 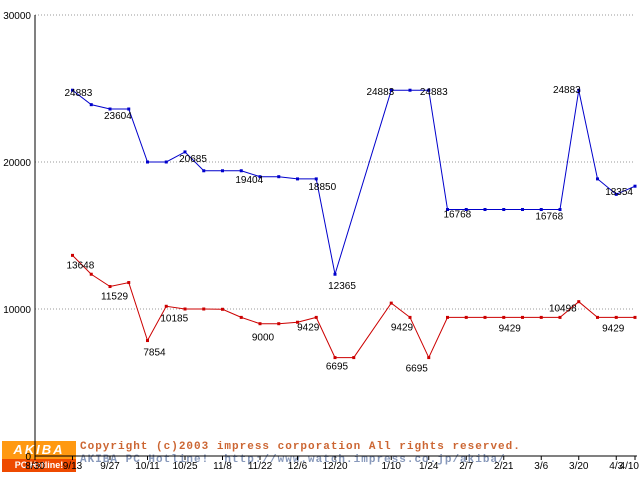 What do you see at coordinates (147, 466) in the screenshot?
I see `x-tick-label: 10/11` at bounding box center [147, 466].